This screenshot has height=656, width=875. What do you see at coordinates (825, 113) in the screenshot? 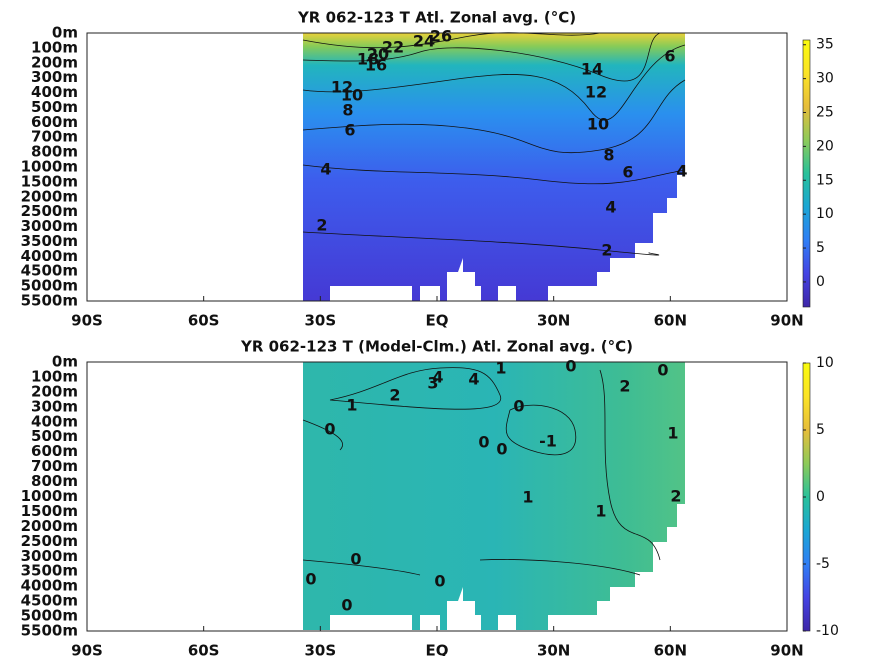
I see `colorbar-tick-label: 25` at bounding box center [825, 113].